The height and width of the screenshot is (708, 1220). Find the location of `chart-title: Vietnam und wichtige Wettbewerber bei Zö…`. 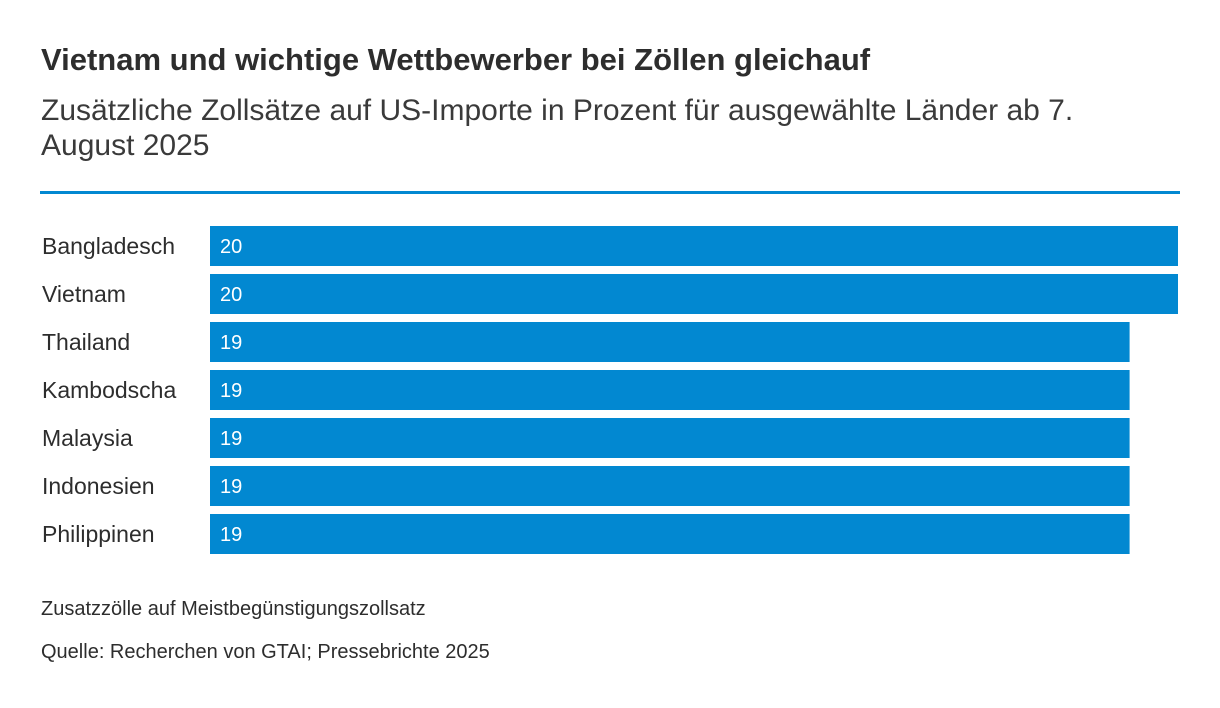

chart-title: Vietnam und wichtige Wettbewerber bei Zö… is located at coordinates (456, 59).